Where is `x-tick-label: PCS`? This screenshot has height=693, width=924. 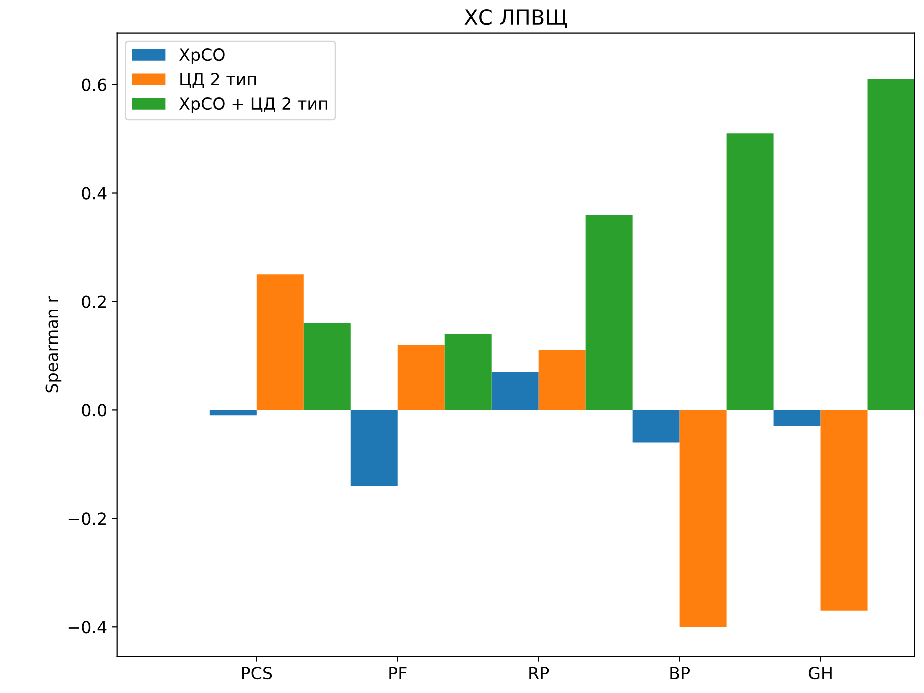 x-tick-label: PCS is located at coordinates (257, 673).